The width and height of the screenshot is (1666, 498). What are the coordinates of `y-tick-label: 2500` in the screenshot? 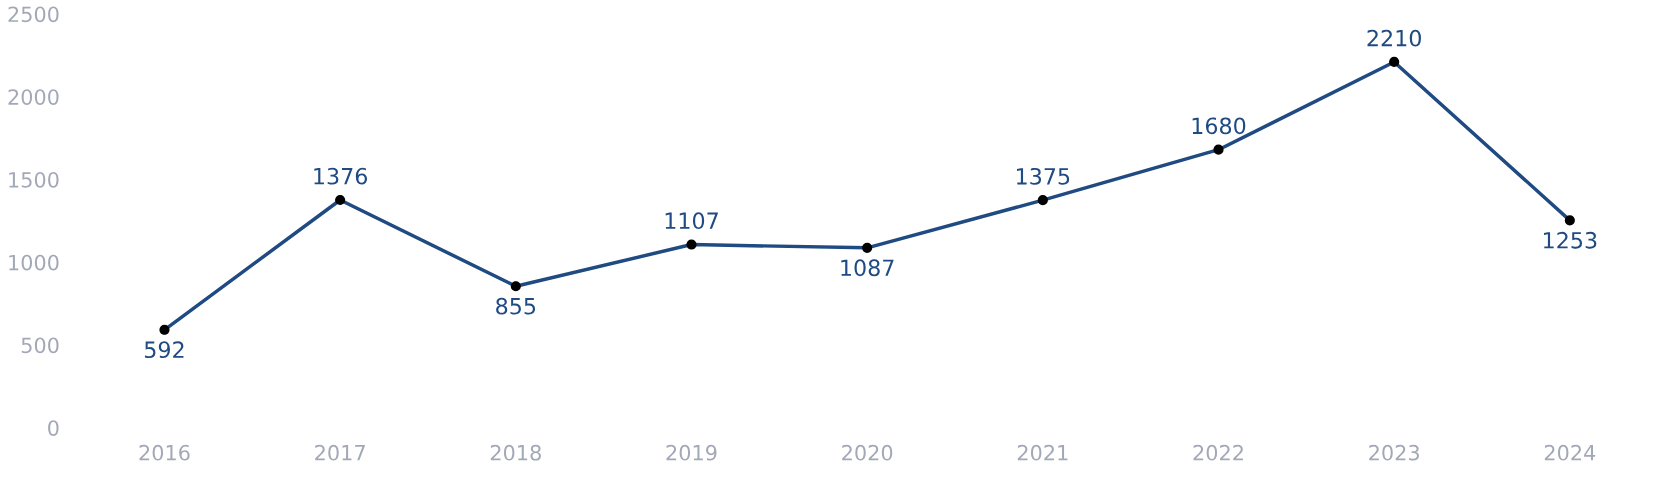 It's located at (33, 14).